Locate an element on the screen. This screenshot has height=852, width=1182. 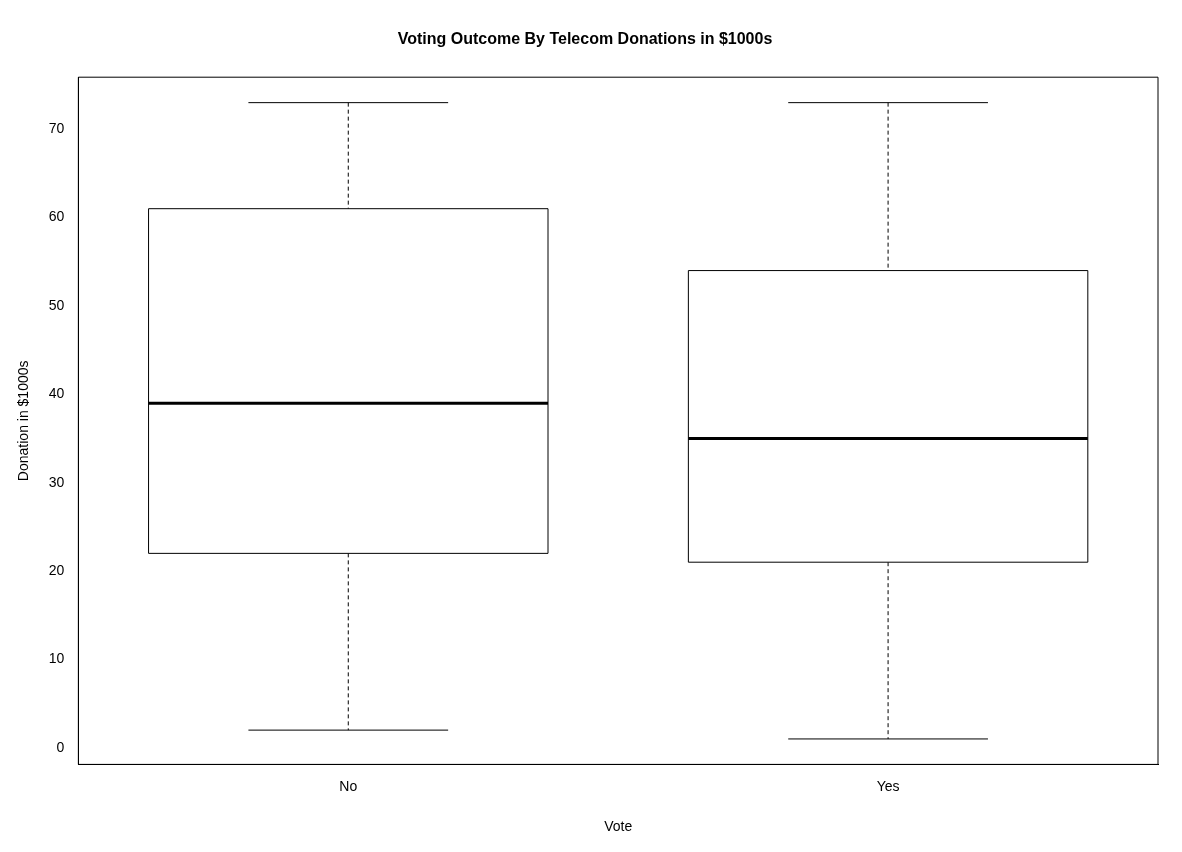
x-tick-label: Yes is located at coordinates (888, 785).